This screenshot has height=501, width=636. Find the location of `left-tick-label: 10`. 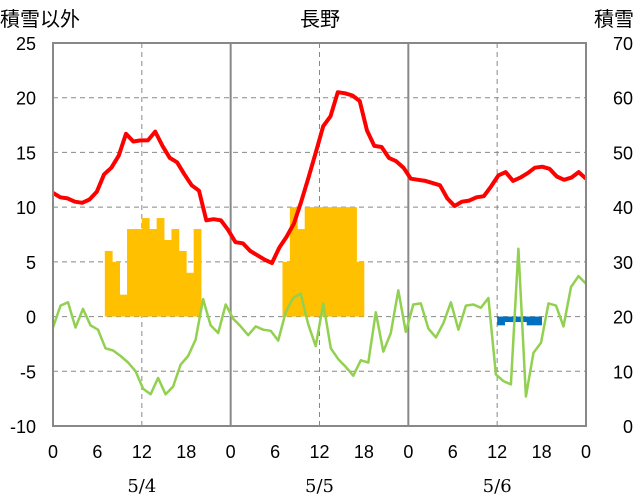

left-tick-label: 10 is located at coordinates (26, 208).